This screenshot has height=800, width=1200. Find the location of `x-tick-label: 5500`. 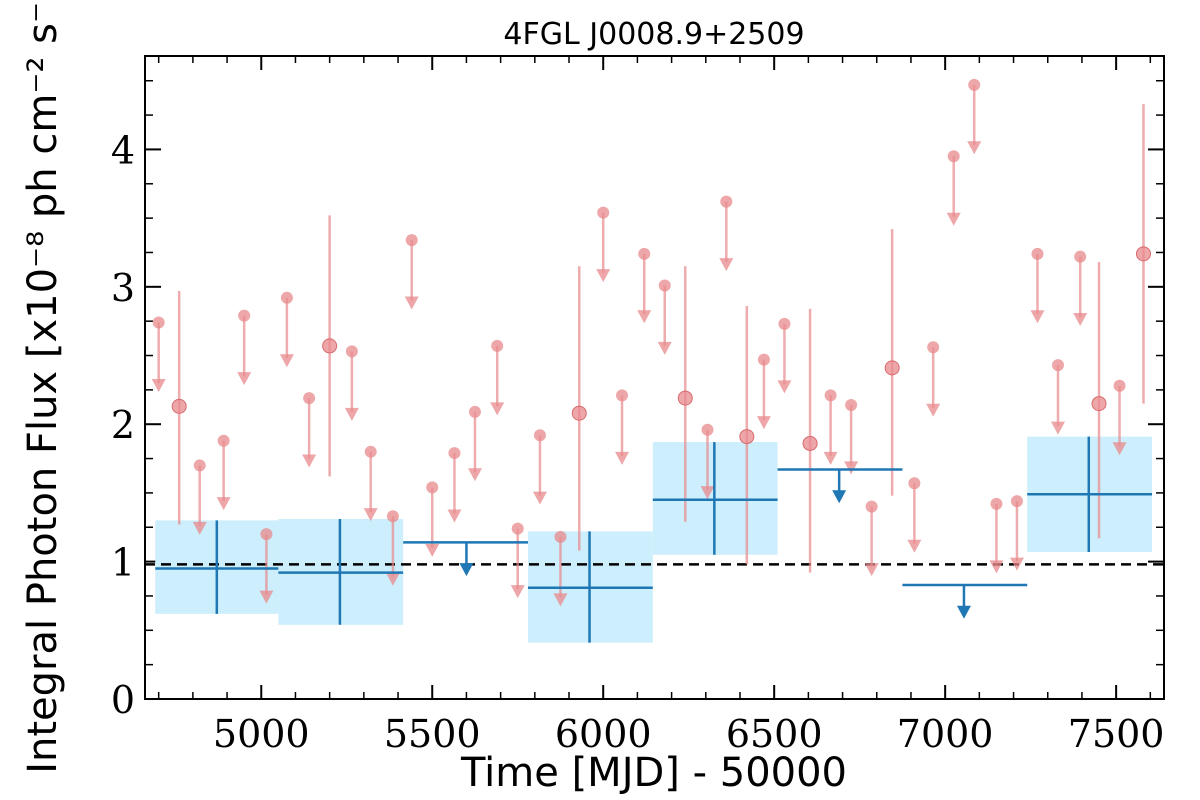

x-tick-label: 5500 is located at coordinates (432, 734).